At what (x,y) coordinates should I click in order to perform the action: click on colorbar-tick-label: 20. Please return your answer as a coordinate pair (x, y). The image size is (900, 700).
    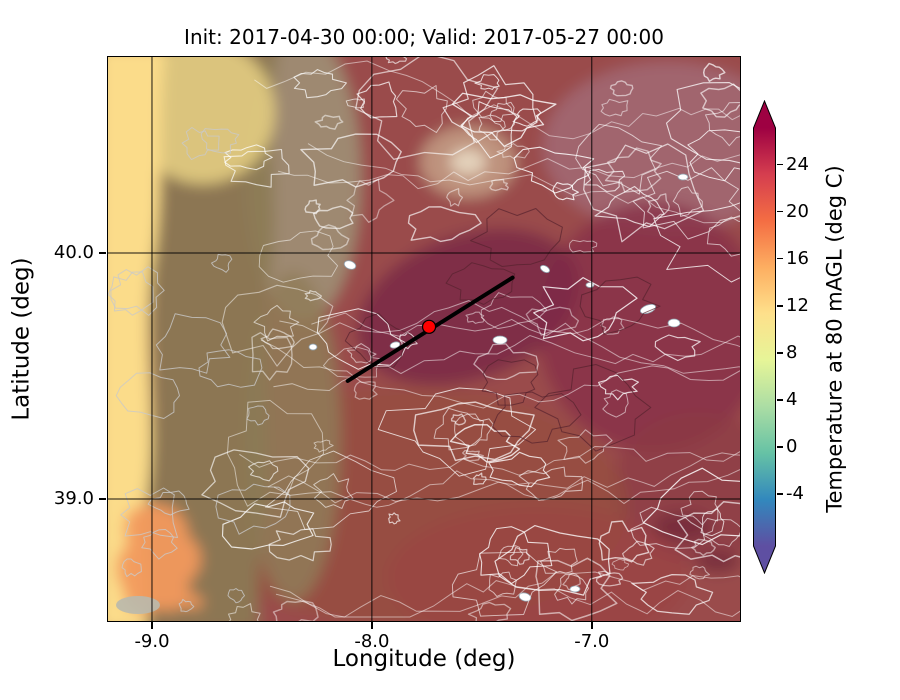
    Looking at the image, I should click on (797, 211).